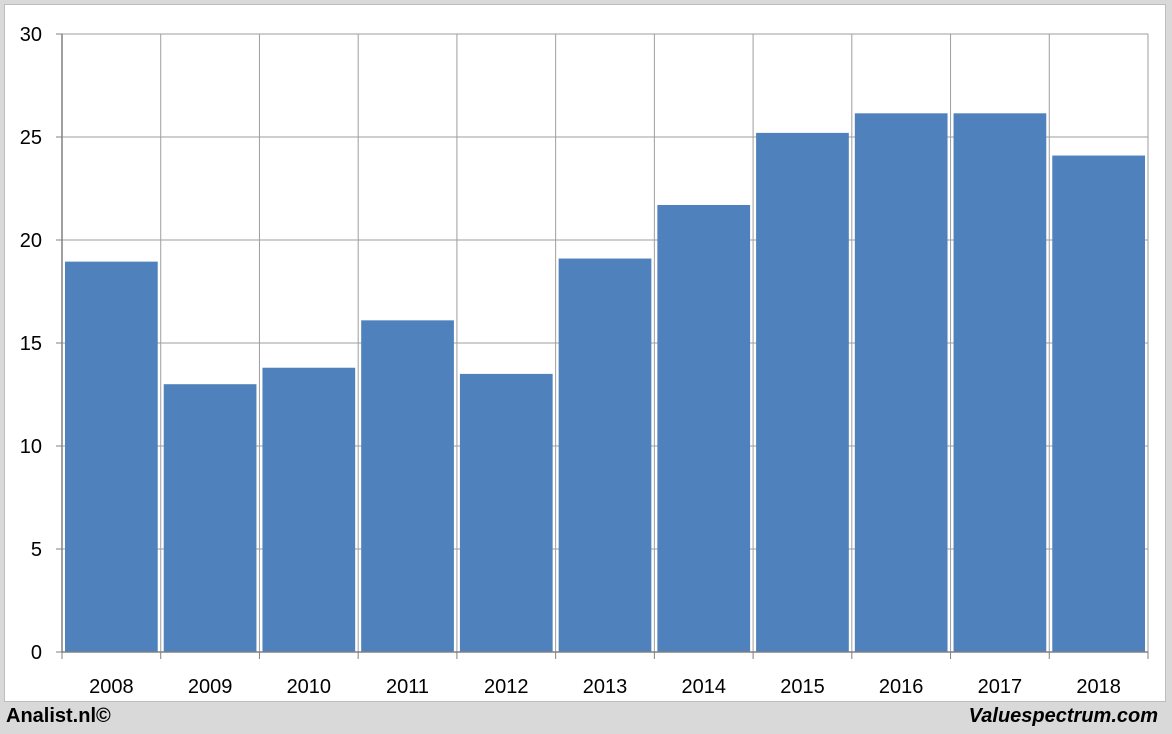 The image size is (1172, 734). I want to click on x-tick-label-2013: 2013, so click(605, 687).